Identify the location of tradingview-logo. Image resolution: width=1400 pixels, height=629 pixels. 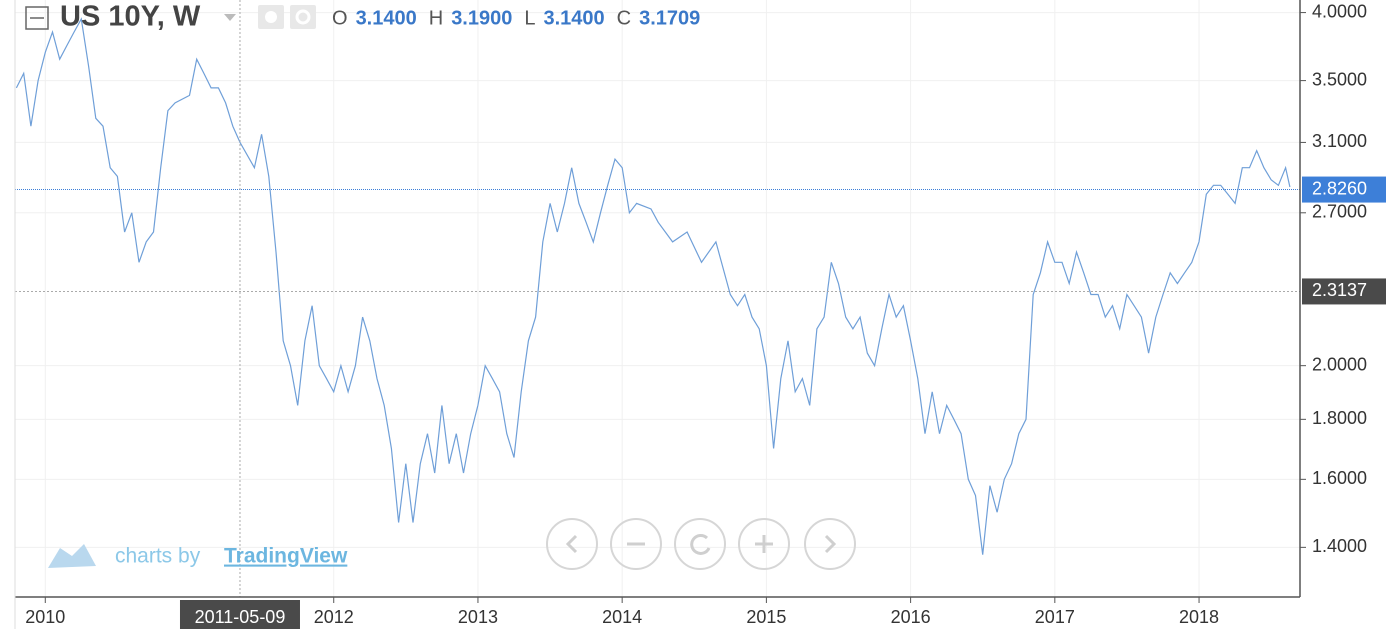
(72, 556).